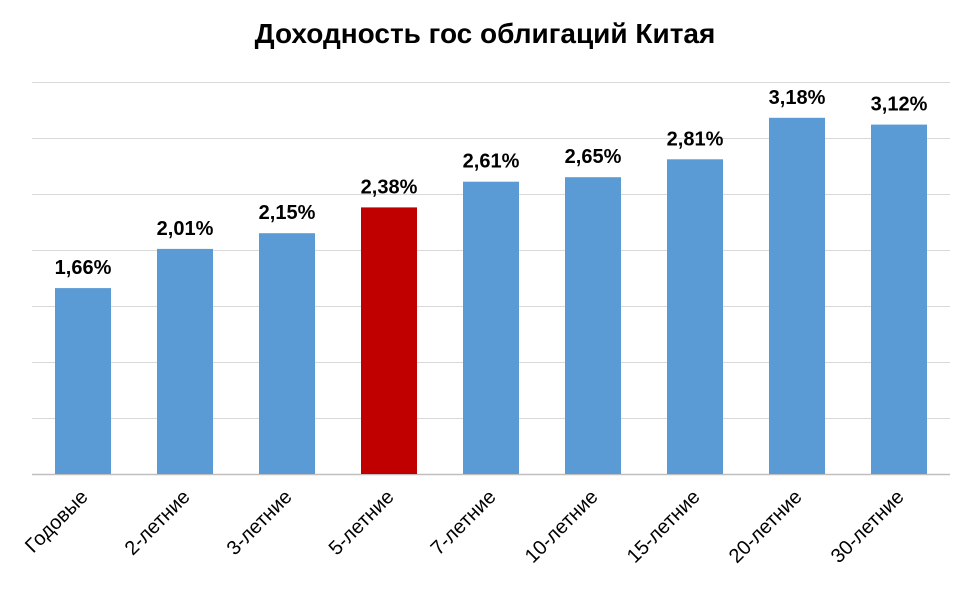  I want to click on x-tick-label-5: 7-летние, so click(464, 523).